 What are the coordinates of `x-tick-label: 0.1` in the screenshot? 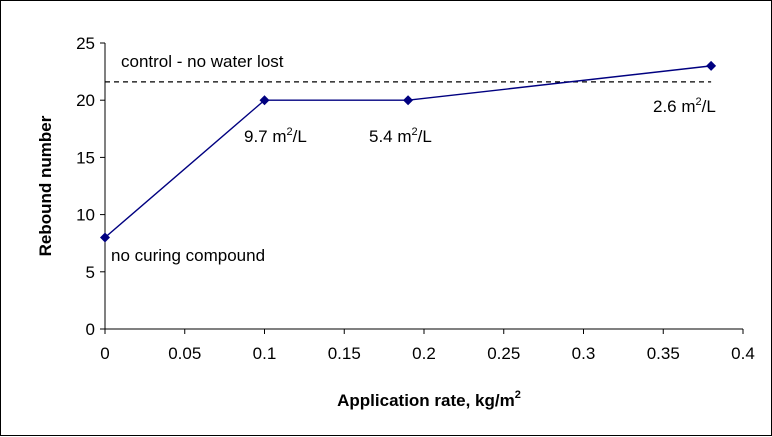 It's located at (265, 353).